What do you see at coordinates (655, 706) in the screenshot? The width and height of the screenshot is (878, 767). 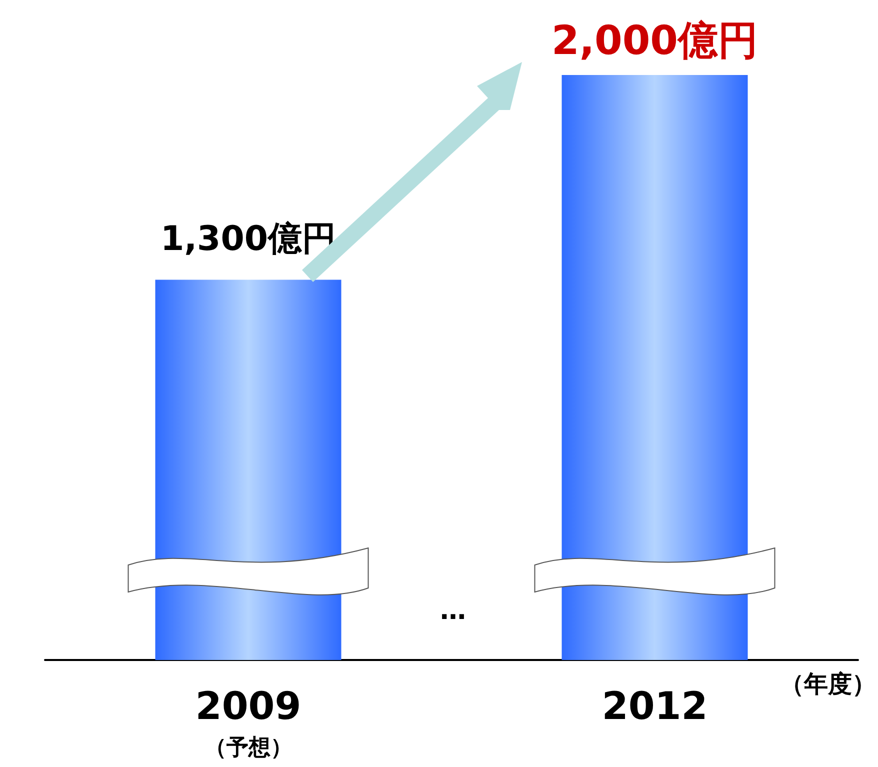 I see `x-tick-label: 2012` at bounding box center [655, 706].